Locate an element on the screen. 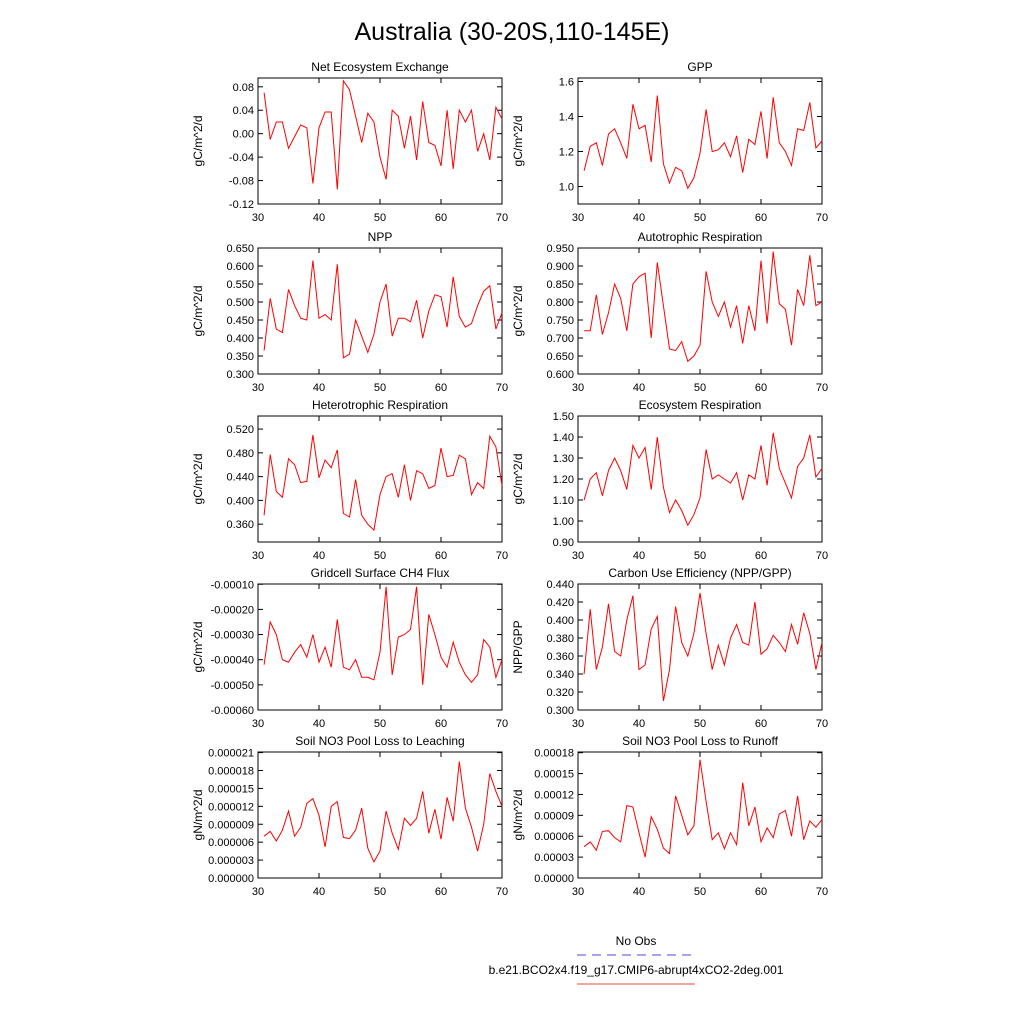  y-tick-label: 0.340 is located at coordinates (560, 675).